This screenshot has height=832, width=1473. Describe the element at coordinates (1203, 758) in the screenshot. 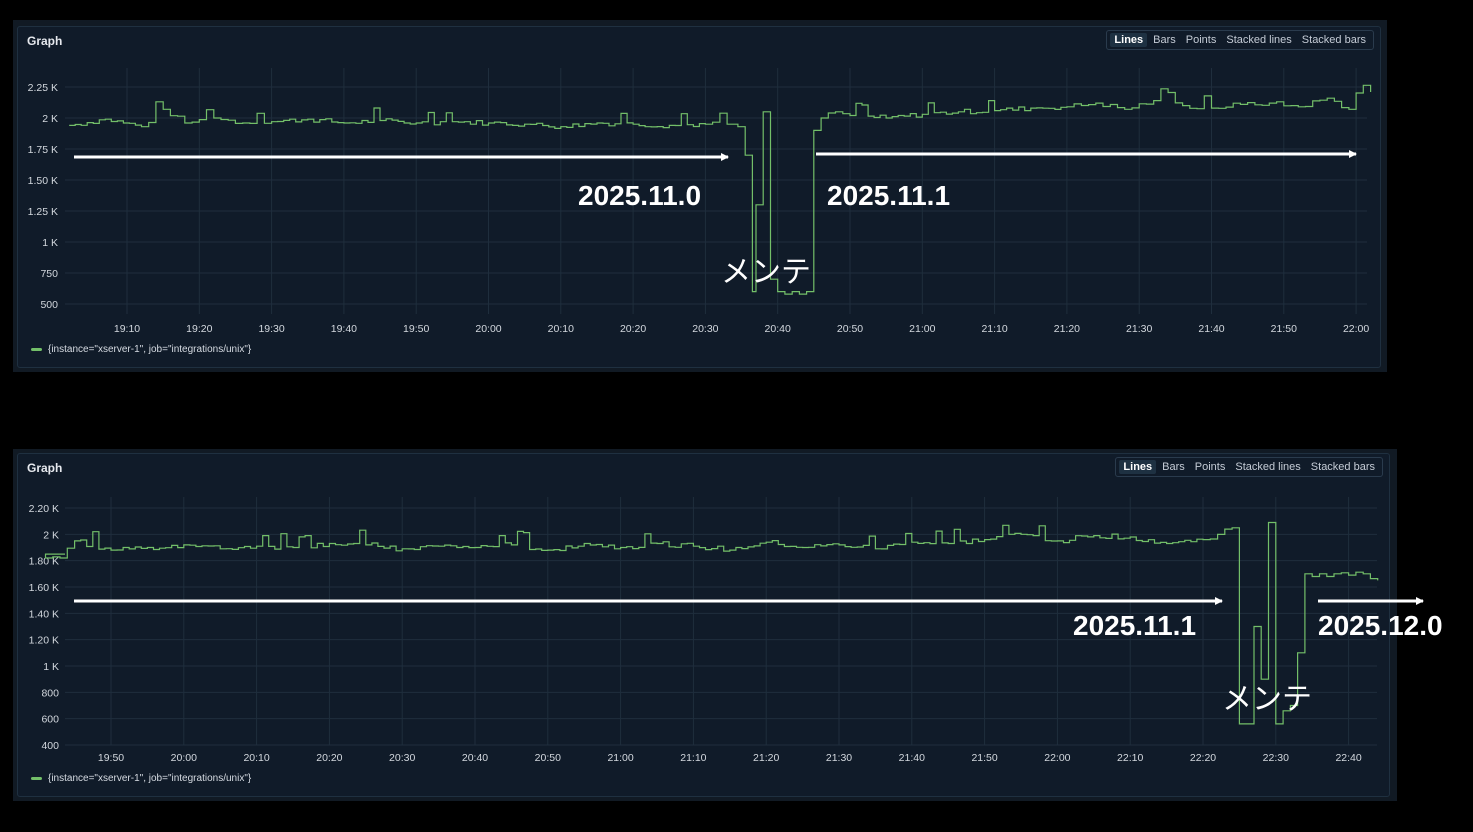

I see `x-tick-label: 22:20` at that location.